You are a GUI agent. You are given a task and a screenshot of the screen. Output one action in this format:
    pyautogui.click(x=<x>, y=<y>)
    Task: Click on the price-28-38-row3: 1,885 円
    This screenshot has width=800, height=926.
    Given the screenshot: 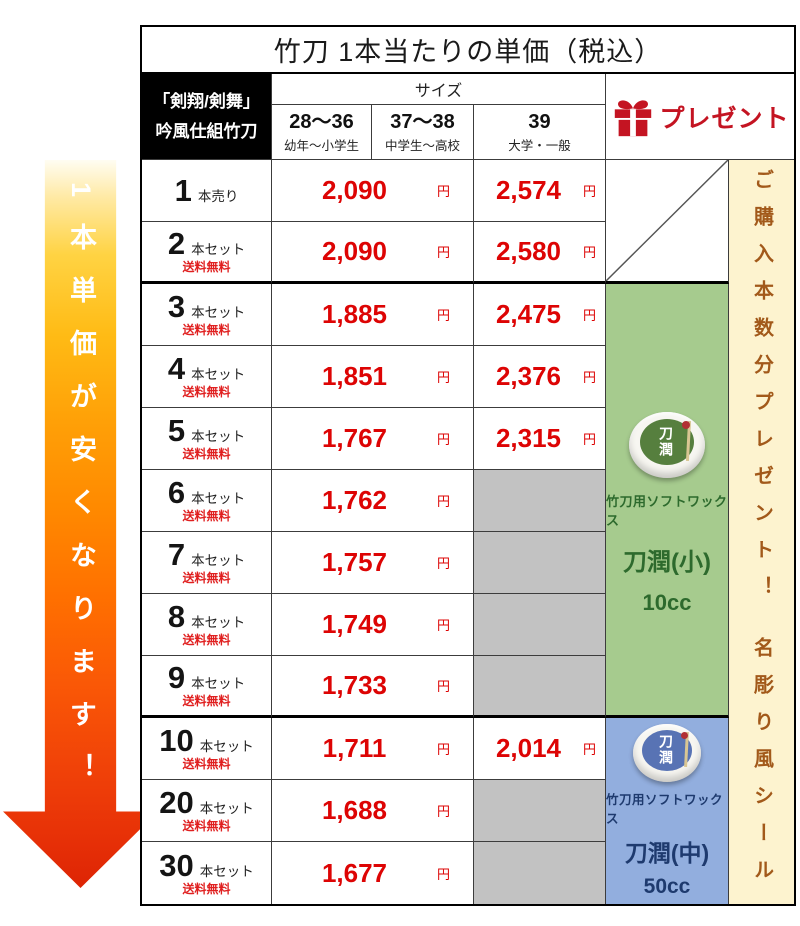 What is the action you would take?
    pyautogui.click(x=373, y=315)
    